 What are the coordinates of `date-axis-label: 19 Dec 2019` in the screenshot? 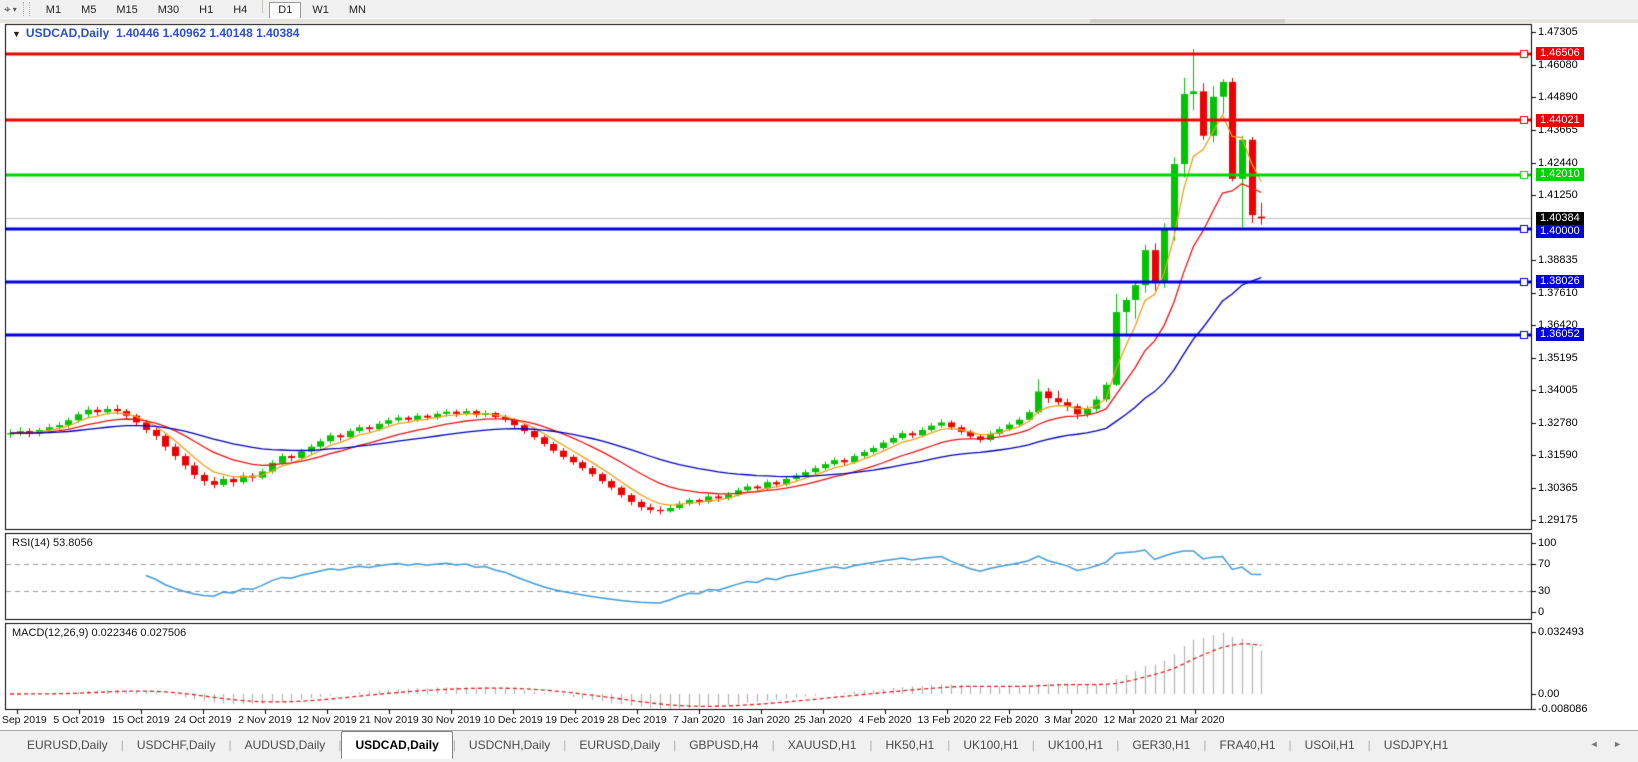 It's located at (575, 720).